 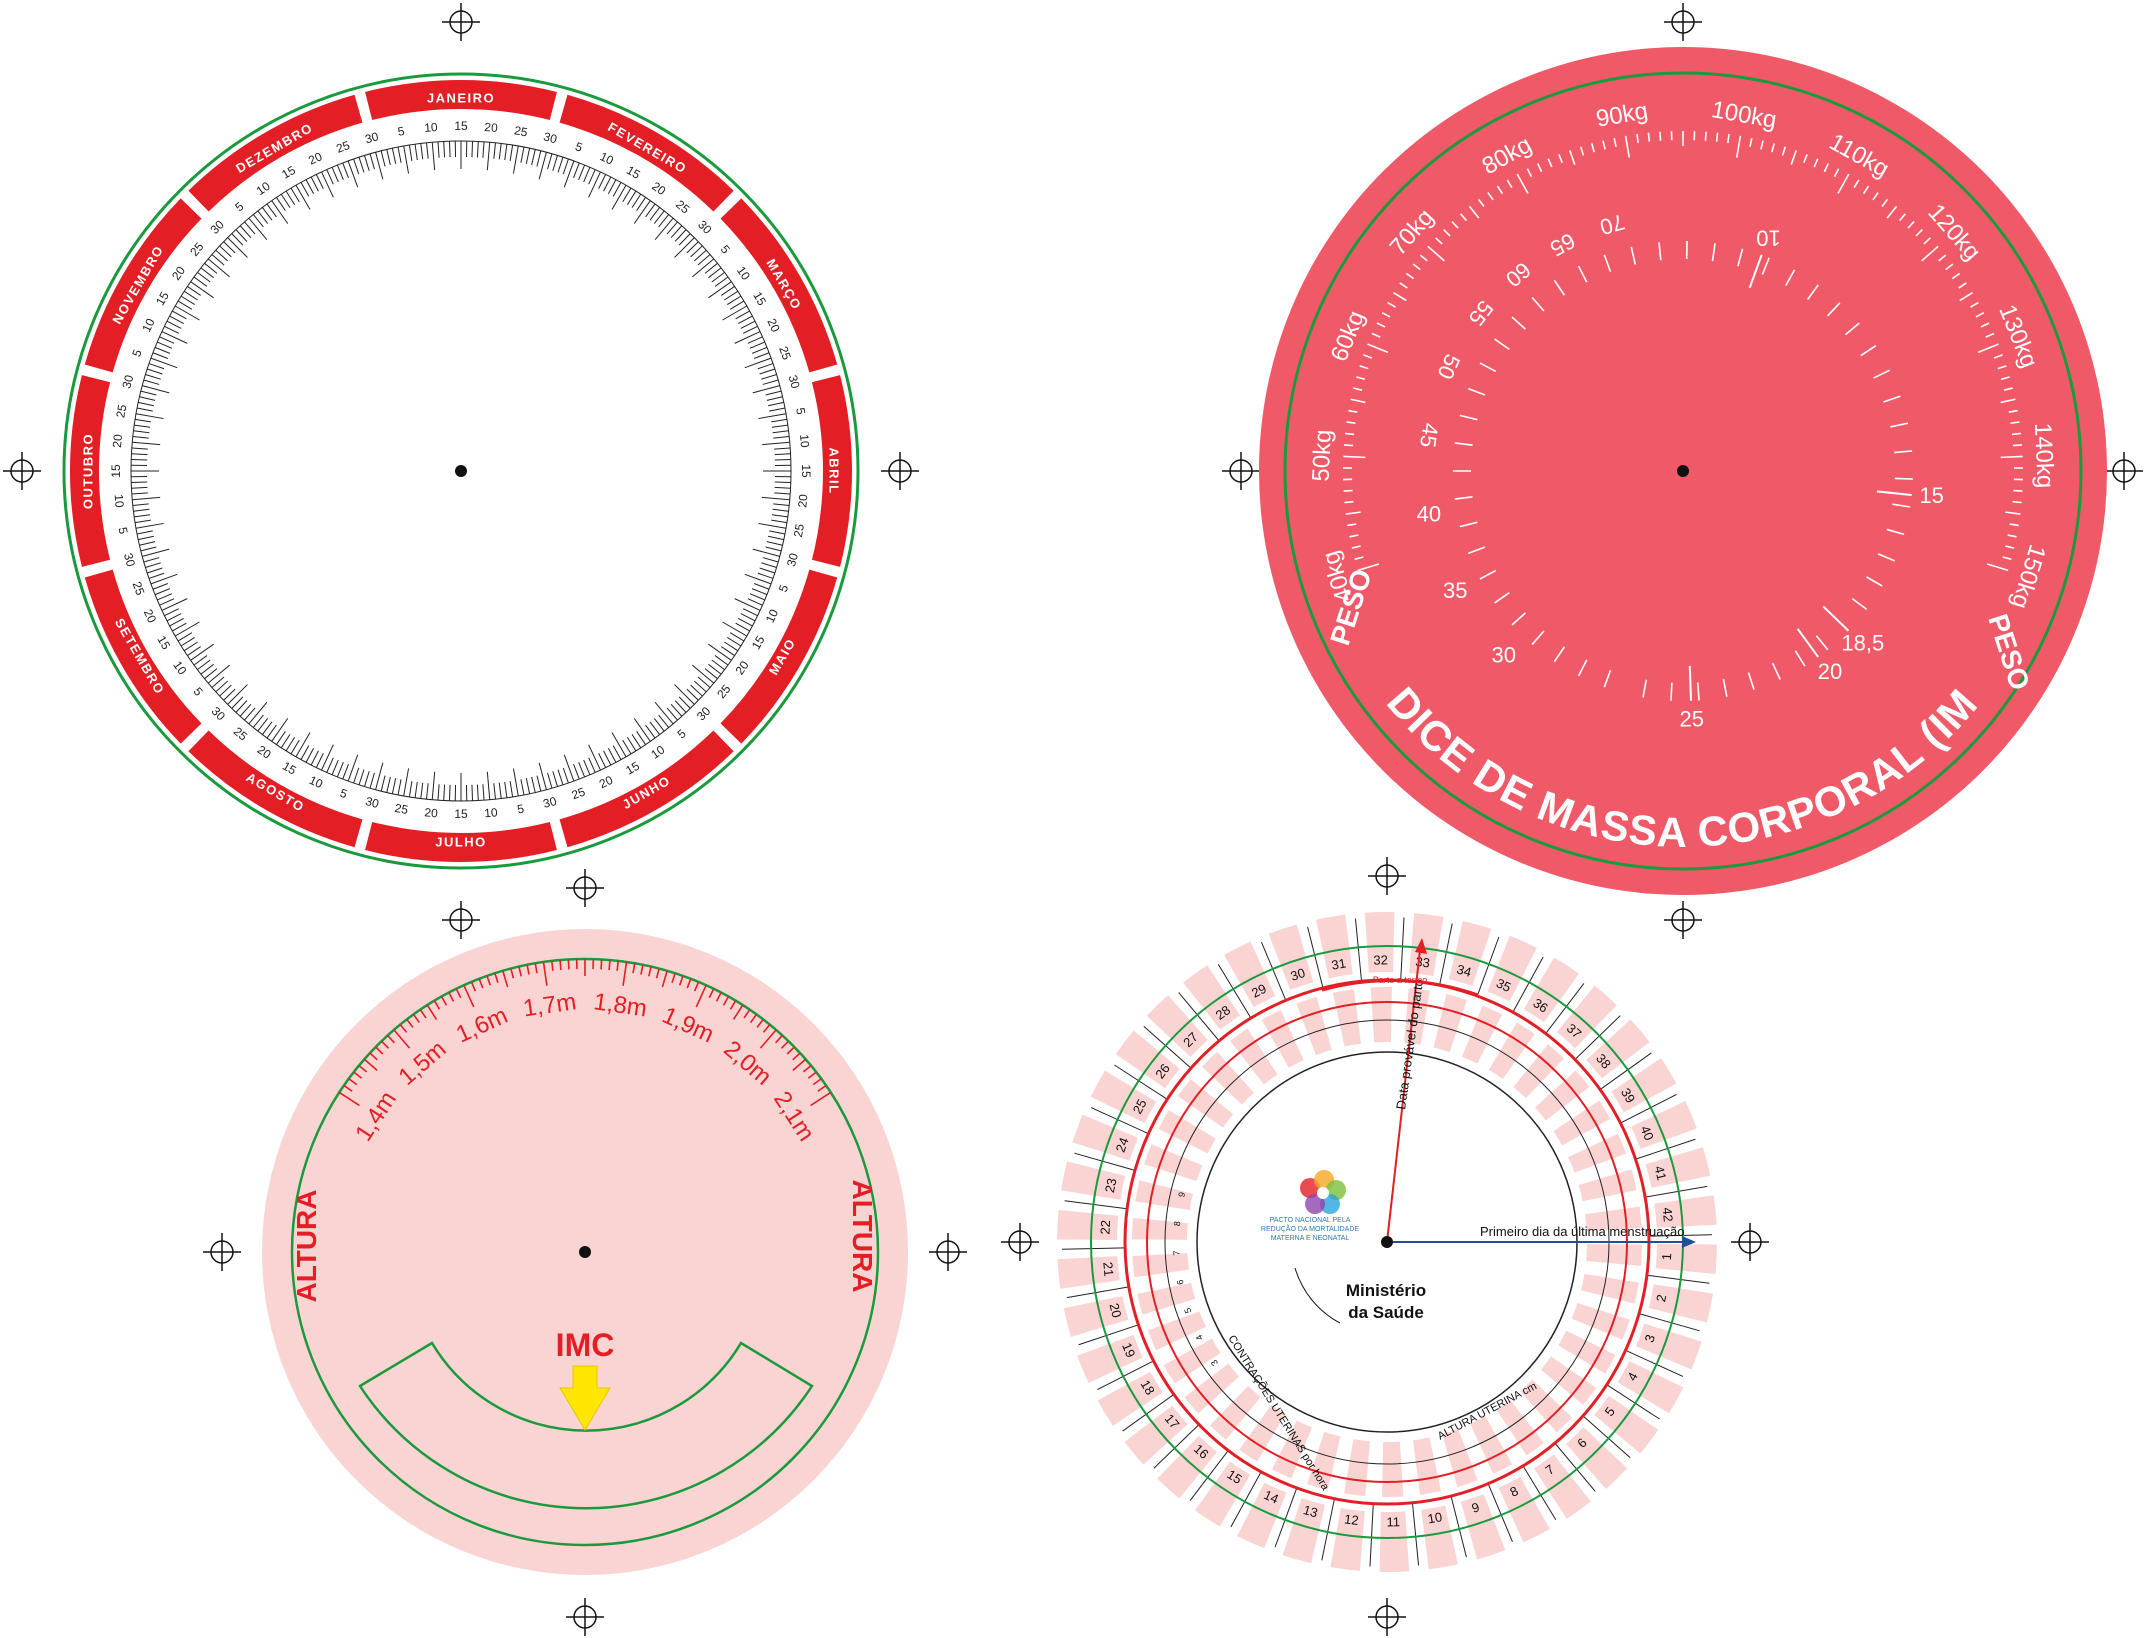 I want to click on due-date-arrow, so click(x=1403, y=1096).